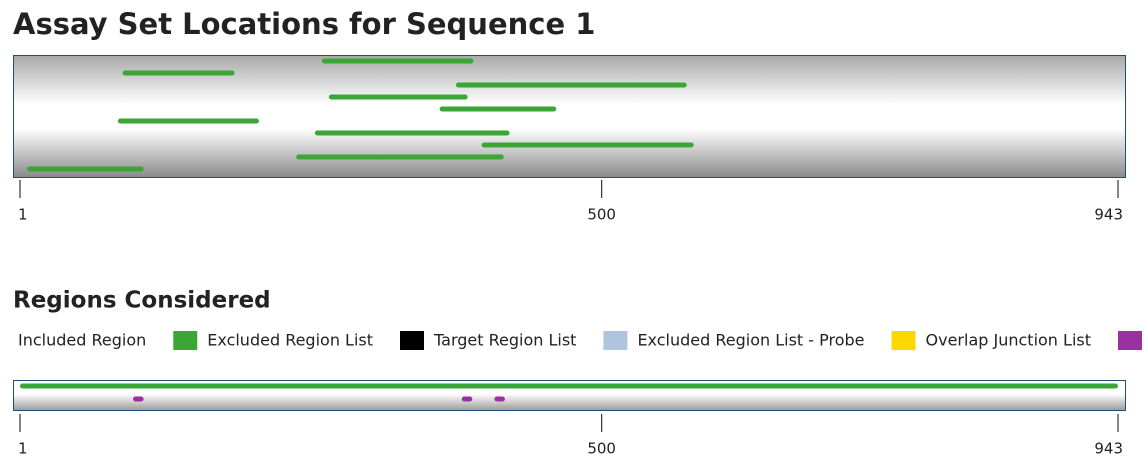  Describe the element at coordinates (1008, 340) in the screenshot. I see `legend-label: Overlap Junction List` at that location.